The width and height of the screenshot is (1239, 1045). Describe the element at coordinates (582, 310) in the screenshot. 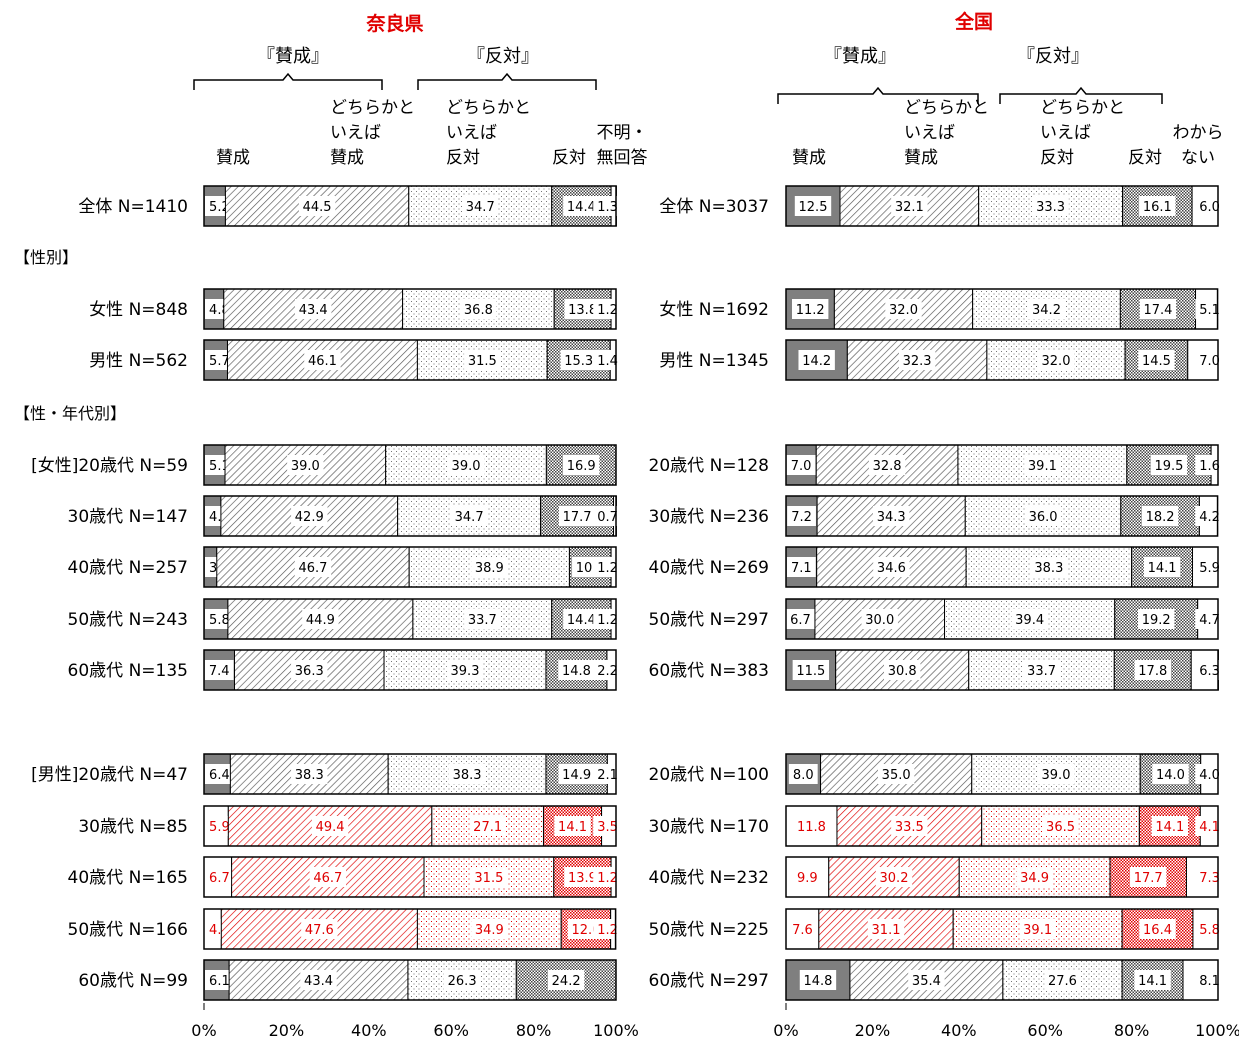

I see `data-label-nara-1-disagree: 13.8` at that location.